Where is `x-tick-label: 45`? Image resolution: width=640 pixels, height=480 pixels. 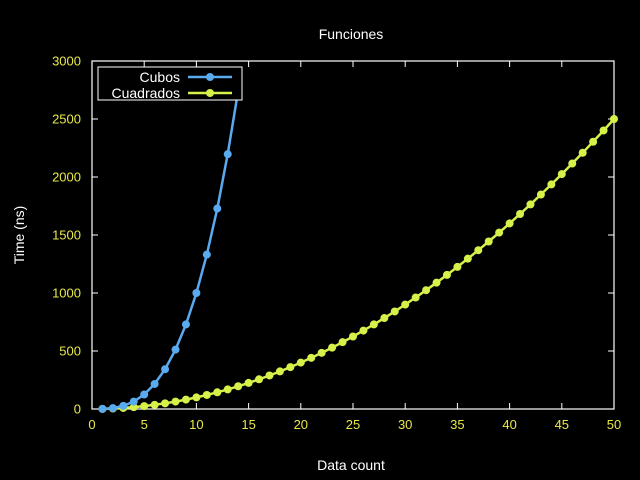
x-tick-label: 45 is located at coordinates (562, 424).